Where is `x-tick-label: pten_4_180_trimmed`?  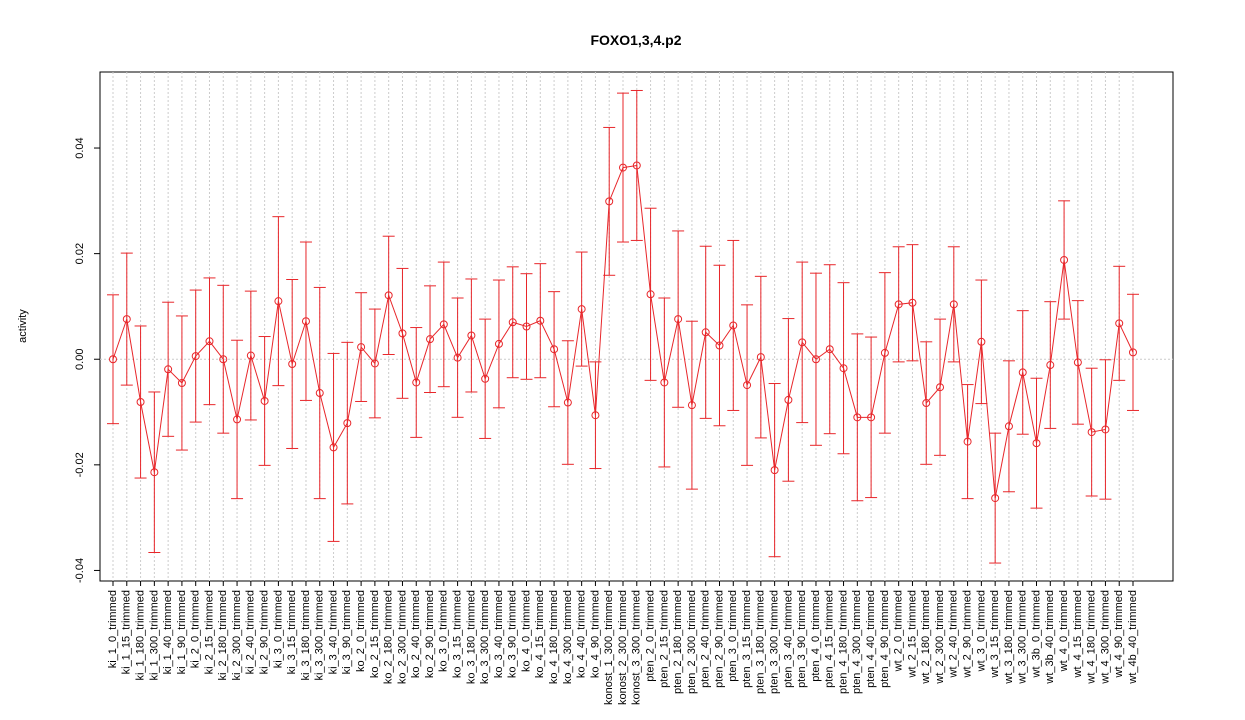 x-tick-label: pten_4_180_trimmed is located at coordinates (843, 642).